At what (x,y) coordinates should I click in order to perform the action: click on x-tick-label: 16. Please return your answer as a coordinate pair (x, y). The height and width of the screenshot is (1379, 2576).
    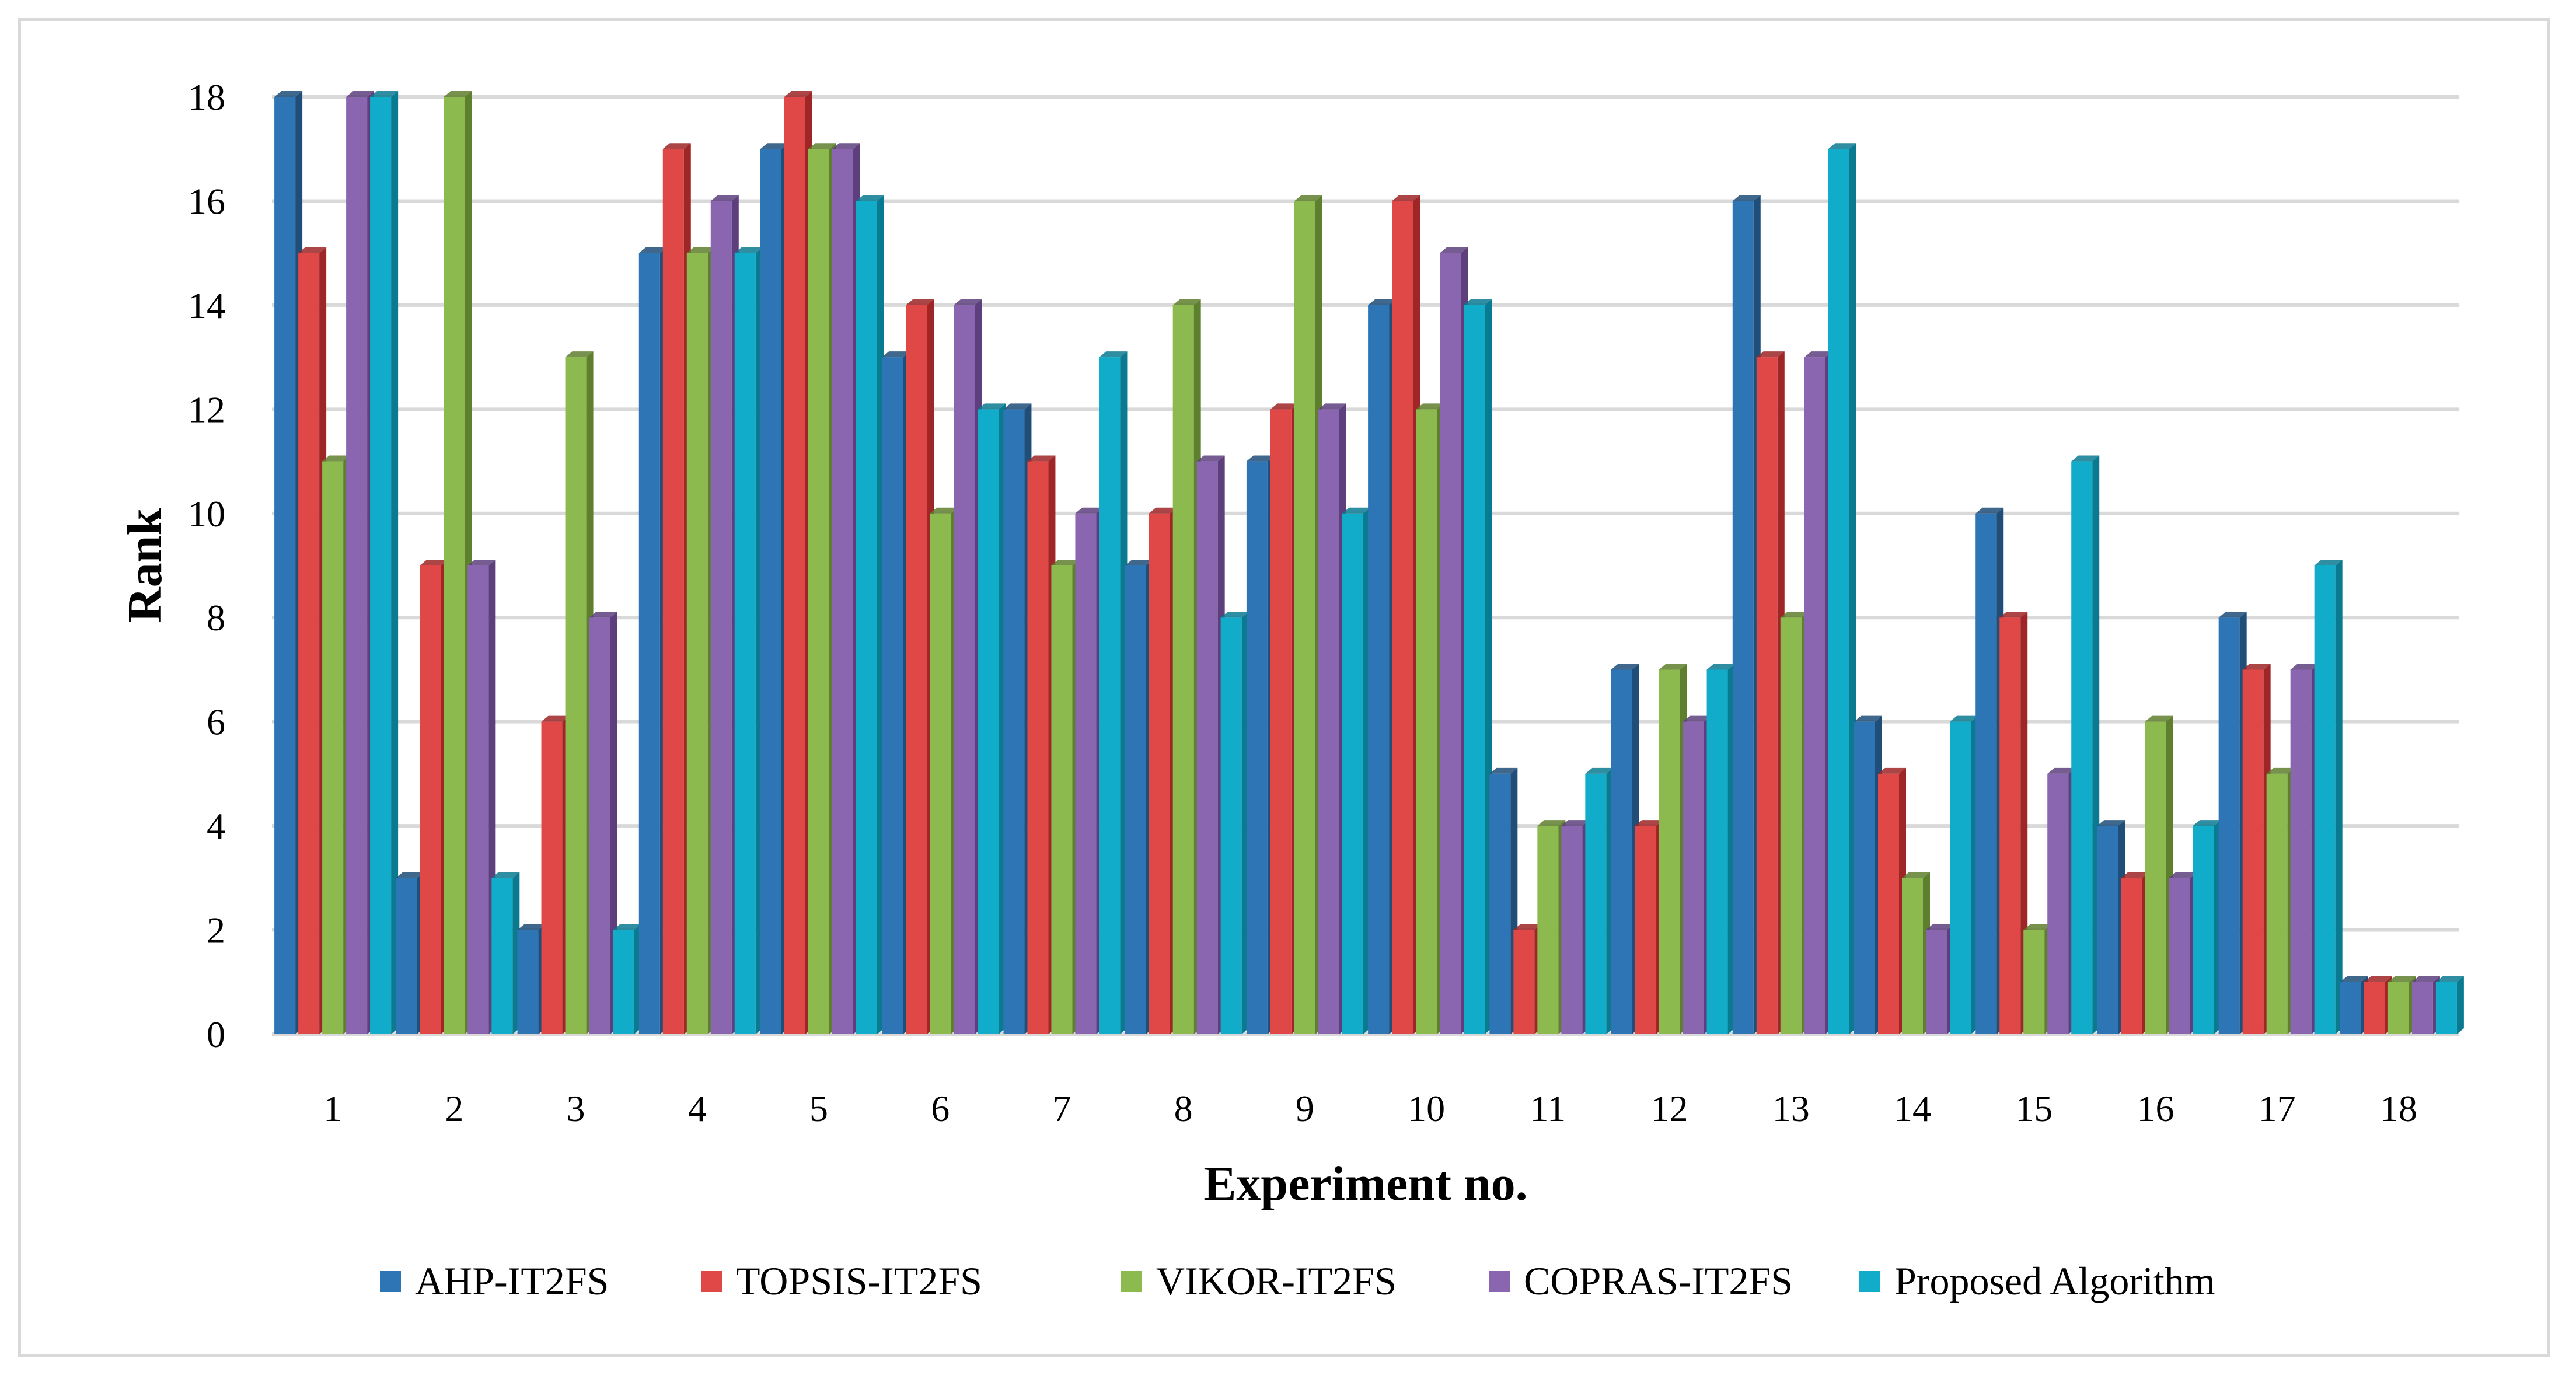
    Looking at the image, I should click on (2155, 1108).